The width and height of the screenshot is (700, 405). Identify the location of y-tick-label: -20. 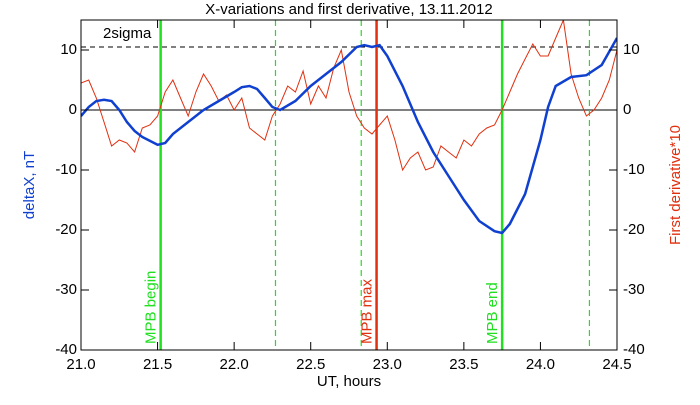
(66, 229).